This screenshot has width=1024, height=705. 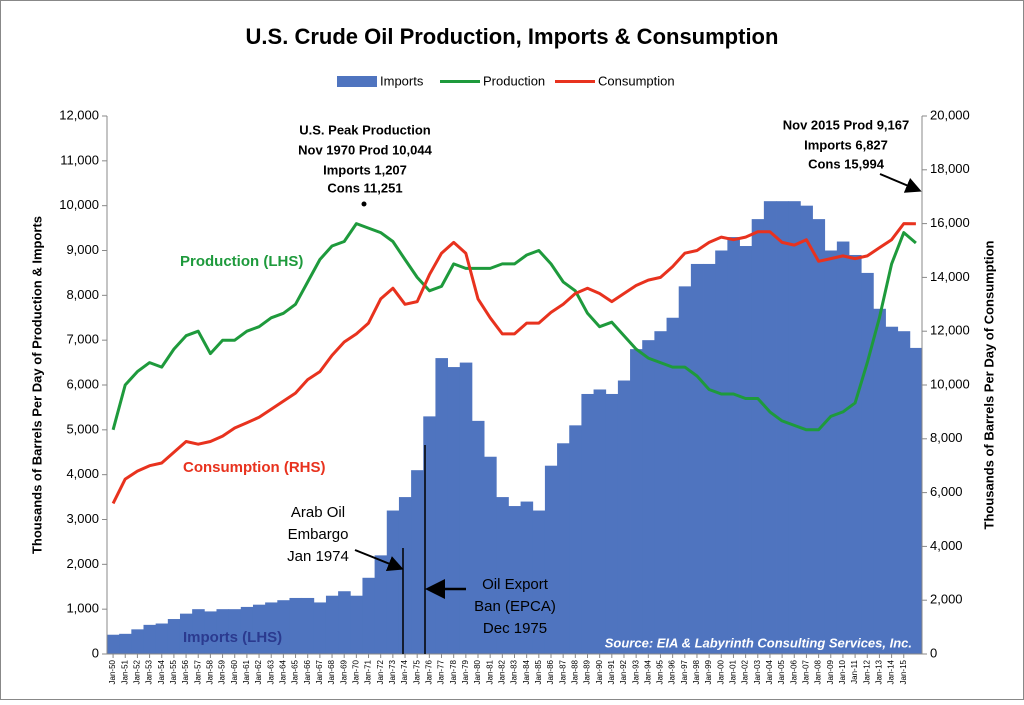 I want to click on x-tick-label: Jan-61, so click(x=246, y=671).